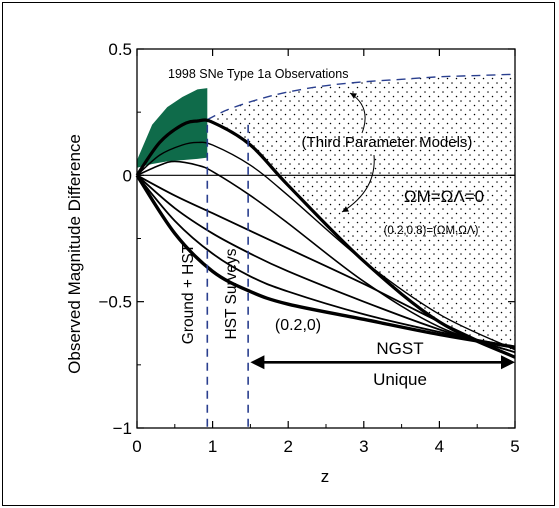 This screenshot has width=559, height=508. Describe the element at coordinates (188, 293) in the screenshot. I see `ground-hst-label: Ground + HST` at that location.